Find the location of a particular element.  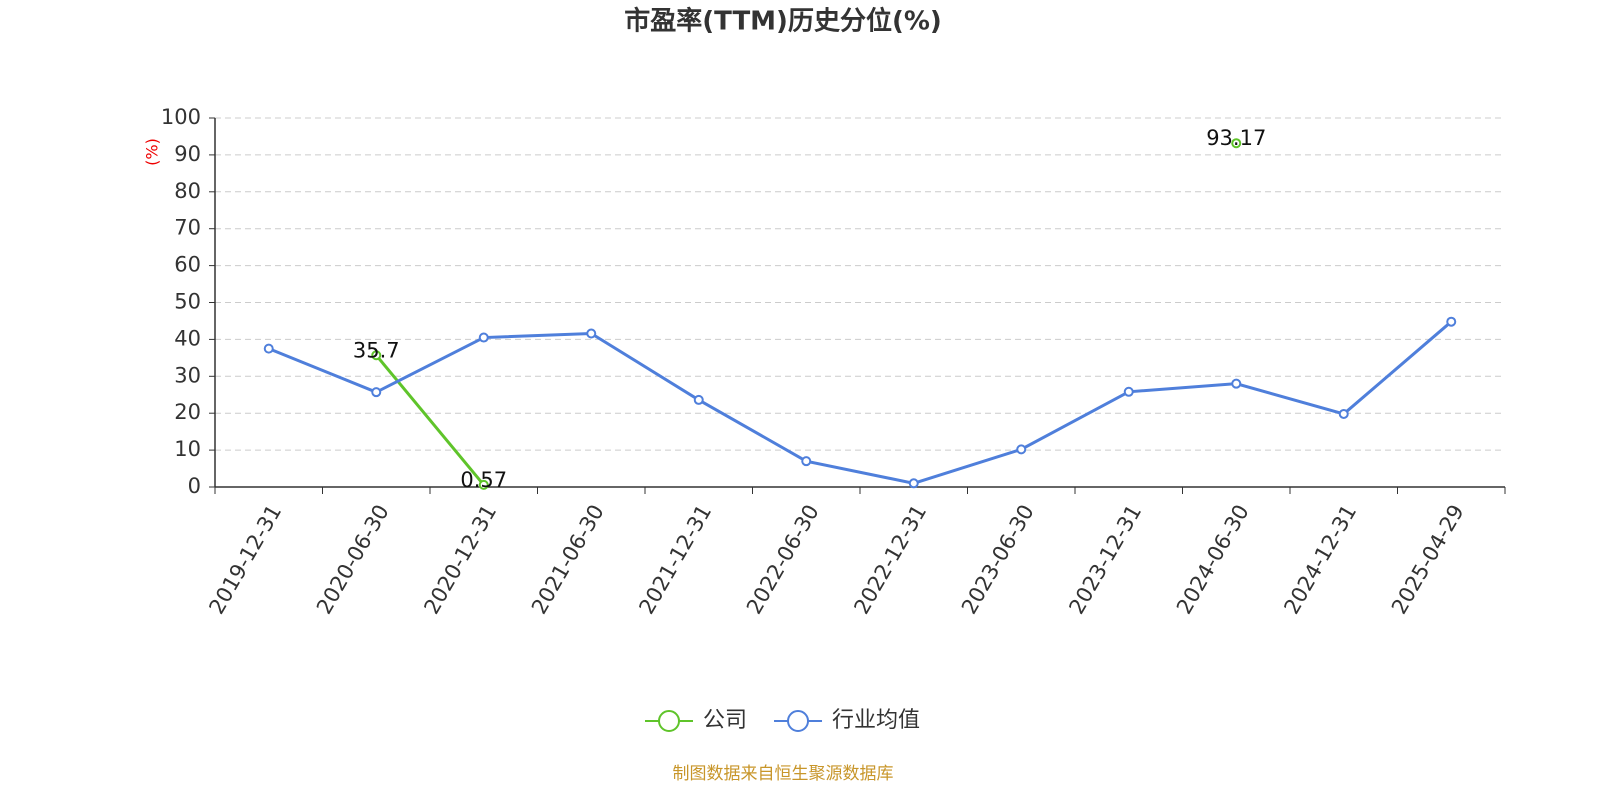

y-tick-label: 0 is located at coordinates (194, 486).